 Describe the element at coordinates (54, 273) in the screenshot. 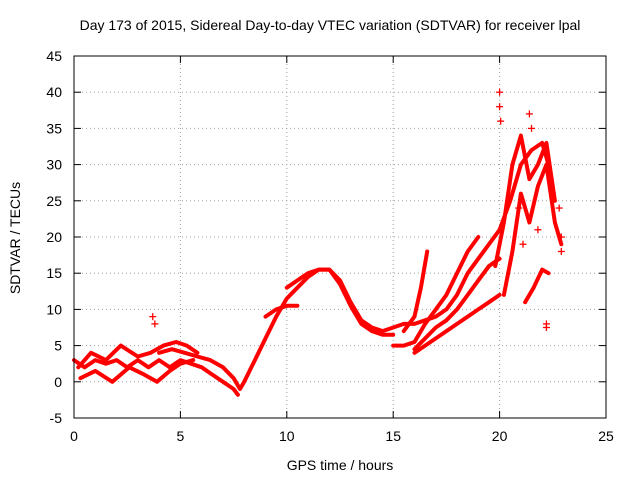

I see `y-tick-label: 15` at that location.